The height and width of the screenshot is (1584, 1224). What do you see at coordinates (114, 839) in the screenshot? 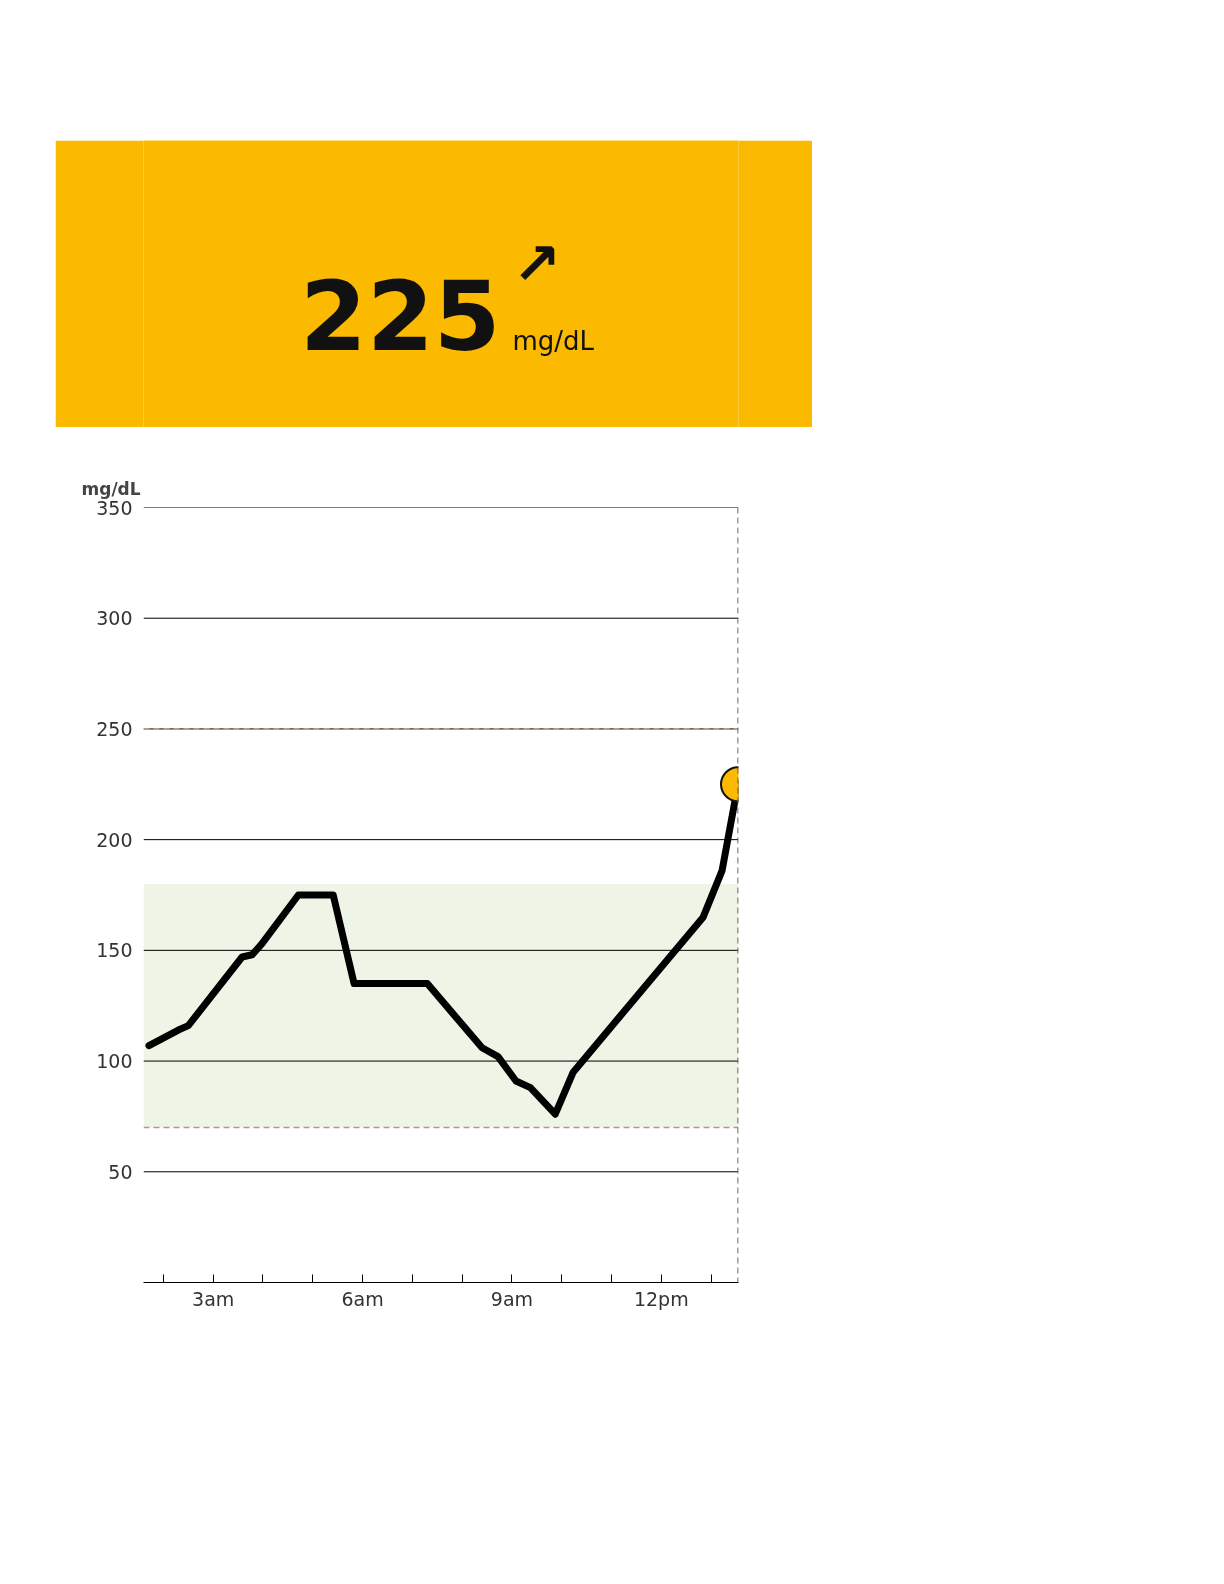
I see `y-tick-label: 200` at bounding box center [114, 839].